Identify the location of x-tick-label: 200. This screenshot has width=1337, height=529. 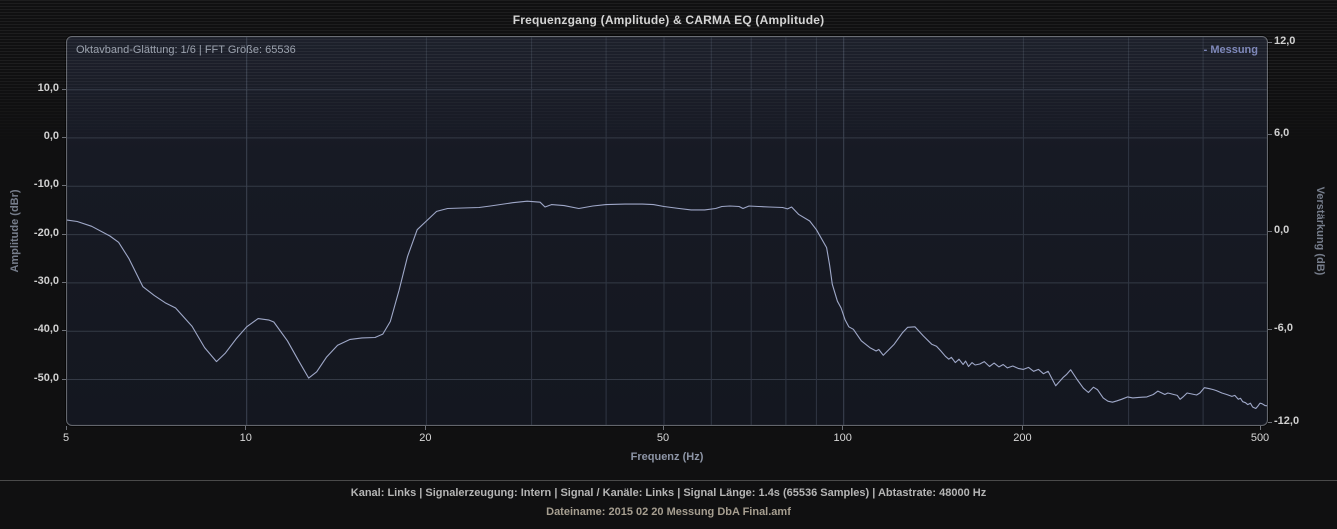
(1022, 438).